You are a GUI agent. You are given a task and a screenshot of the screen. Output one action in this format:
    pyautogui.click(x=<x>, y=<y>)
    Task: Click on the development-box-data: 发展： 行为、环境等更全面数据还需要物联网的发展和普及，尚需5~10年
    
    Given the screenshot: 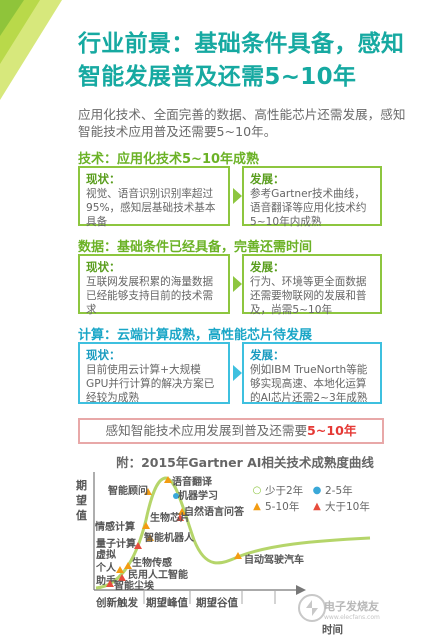 What is the action you would take?
    pyautogui.click(x=312, y=285)
    